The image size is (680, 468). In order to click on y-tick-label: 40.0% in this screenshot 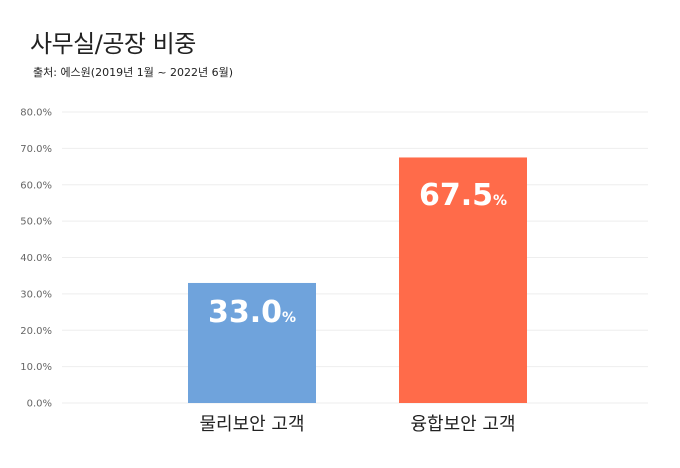, I will do `click(36, 258)`.